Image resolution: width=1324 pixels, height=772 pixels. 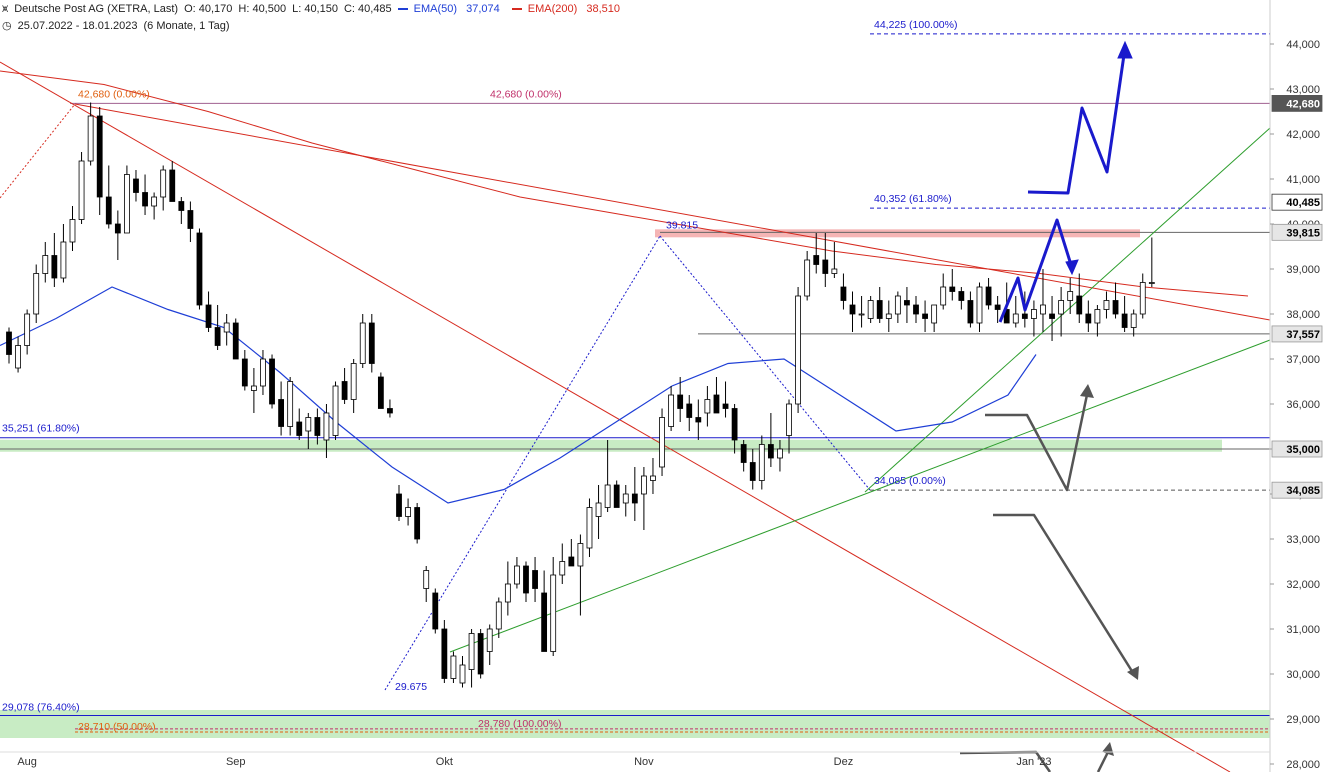 What do you see at coordinates (913, 199) in the screenshot?
I see `fib-label: 40,352 (61.80%)` at bounding box center [913, 199].